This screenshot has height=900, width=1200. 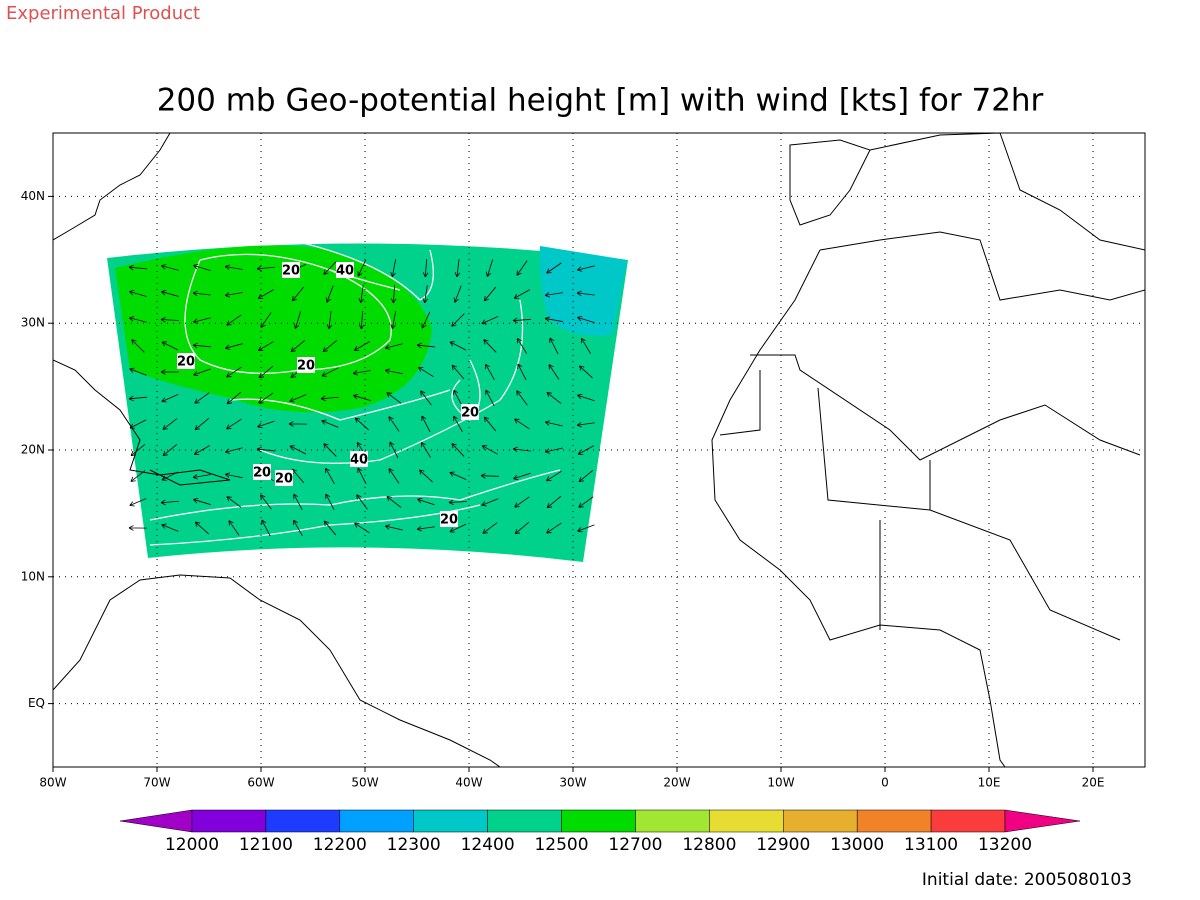 What do you see at coordinates (52, 783) in the screenshot?
I see `x-tick-label: 80W` at bounding box center [52, 783].